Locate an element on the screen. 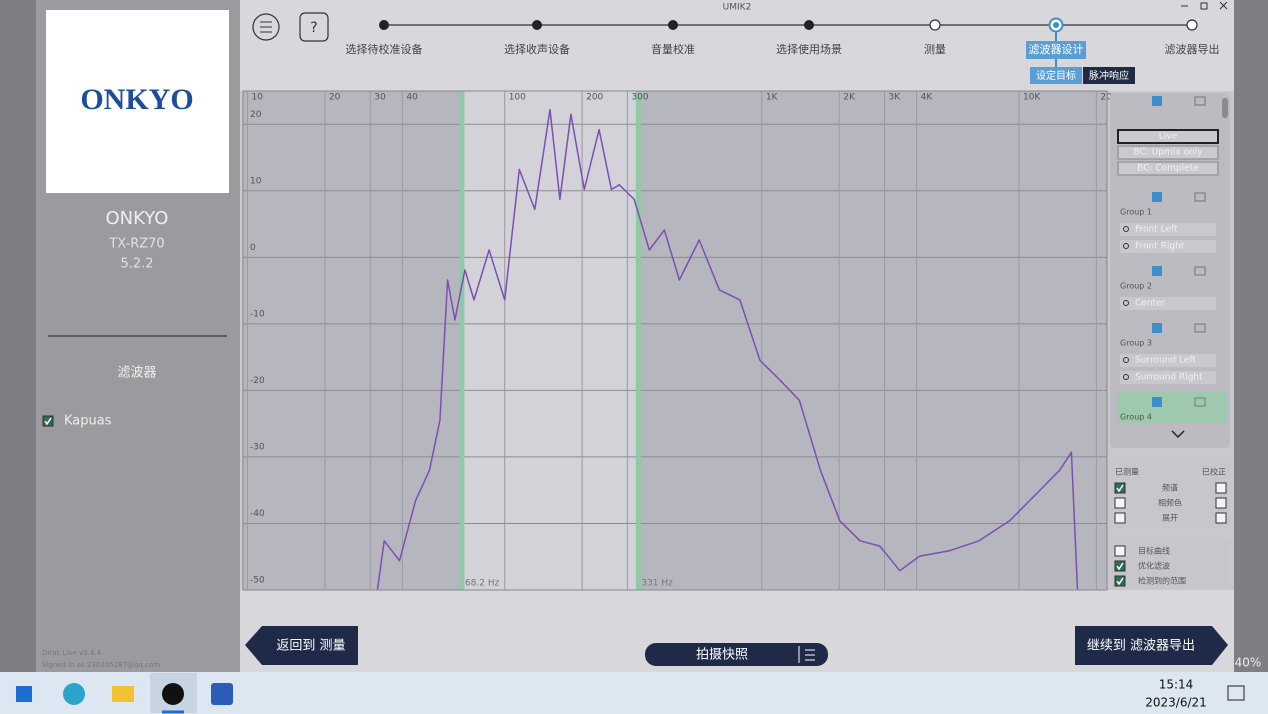 The height and width of the screenshot is (714, 1268). filter-name: Kapuas is located at coordinates (88, 421).